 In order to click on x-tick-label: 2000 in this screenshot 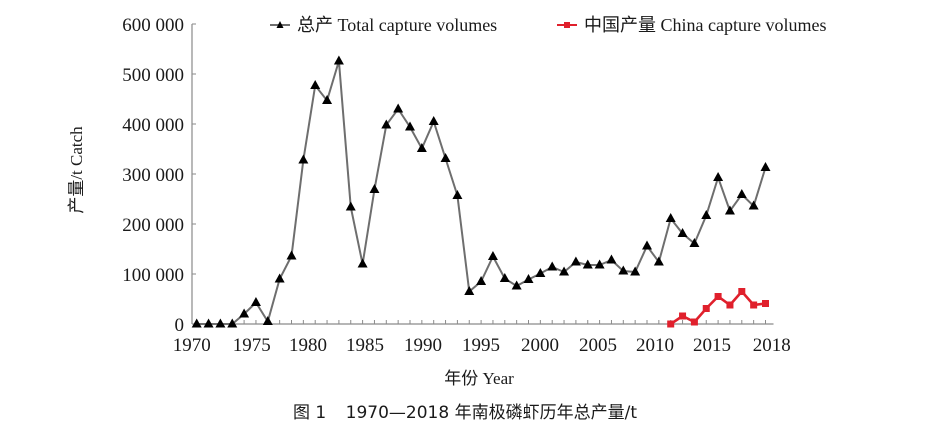, I will do `click(540, 345)`.